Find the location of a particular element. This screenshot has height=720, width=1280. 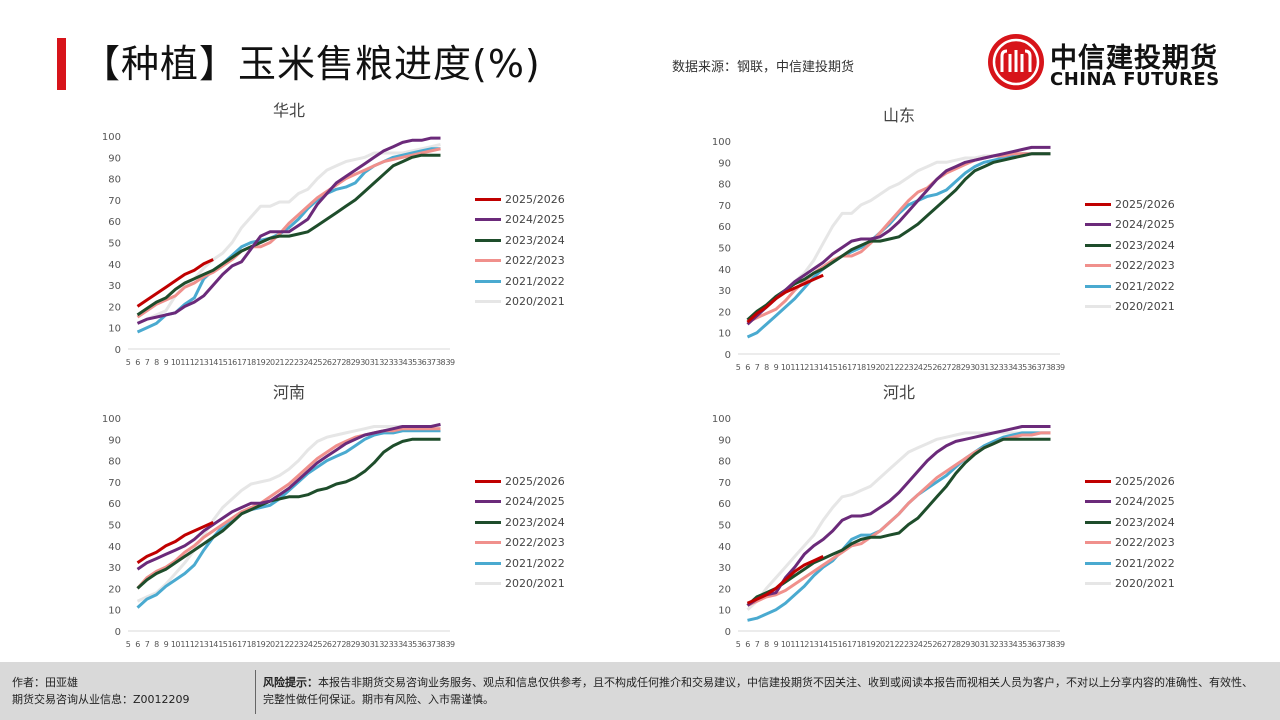

legend-label: 2021/2022 is located at coordinates (1145, 563).